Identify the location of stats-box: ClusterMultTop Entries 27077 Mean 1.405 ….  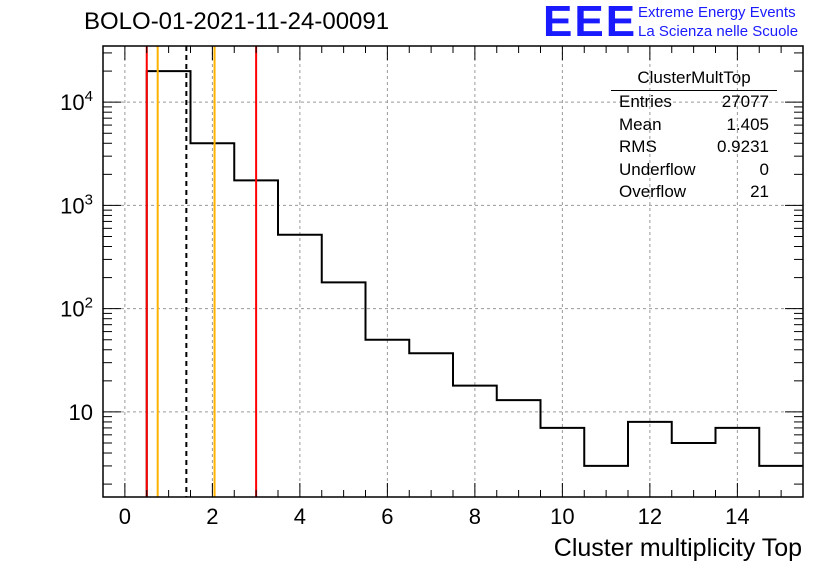
(694, 135).